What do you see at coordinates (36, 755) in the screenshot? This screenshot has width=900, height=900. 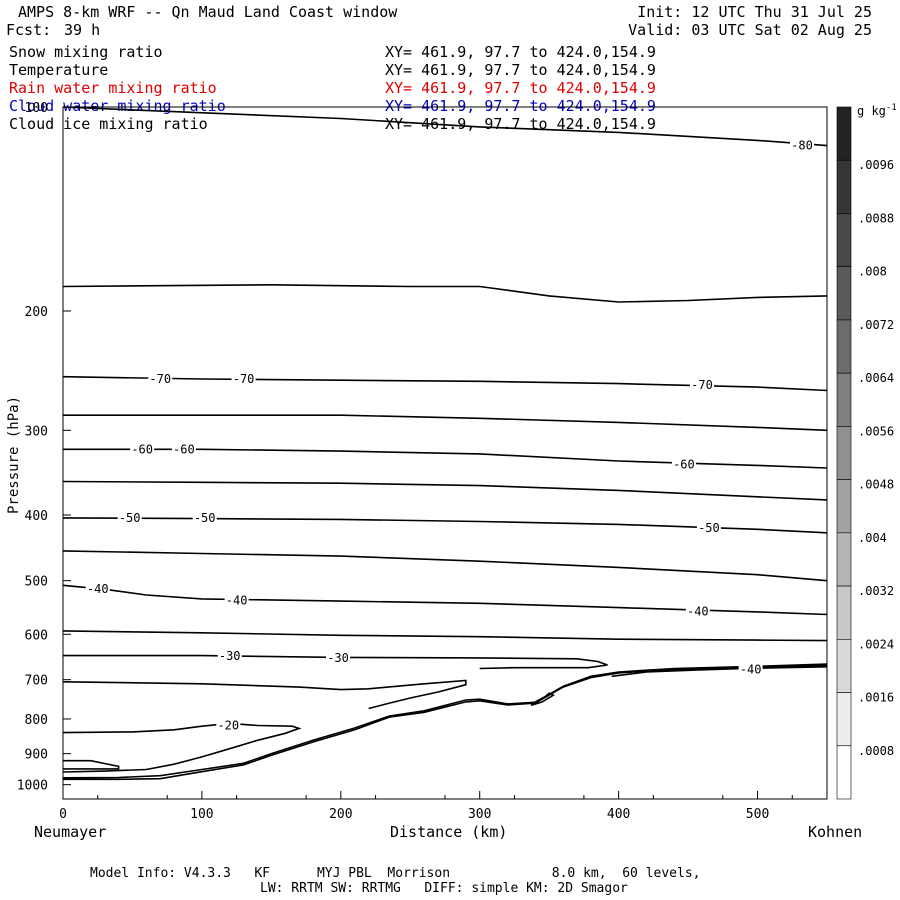 I see `y-tick-label: 900` at bounding box center [36, 755].